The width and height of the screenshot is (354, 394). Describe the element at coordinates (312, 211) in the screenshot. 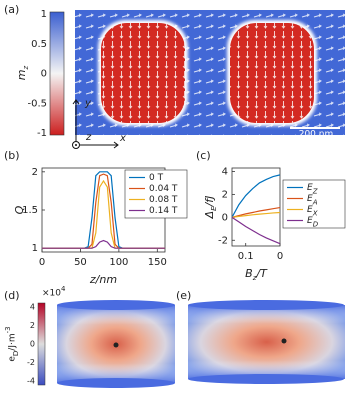

I see `legend-label: EX` at that location.